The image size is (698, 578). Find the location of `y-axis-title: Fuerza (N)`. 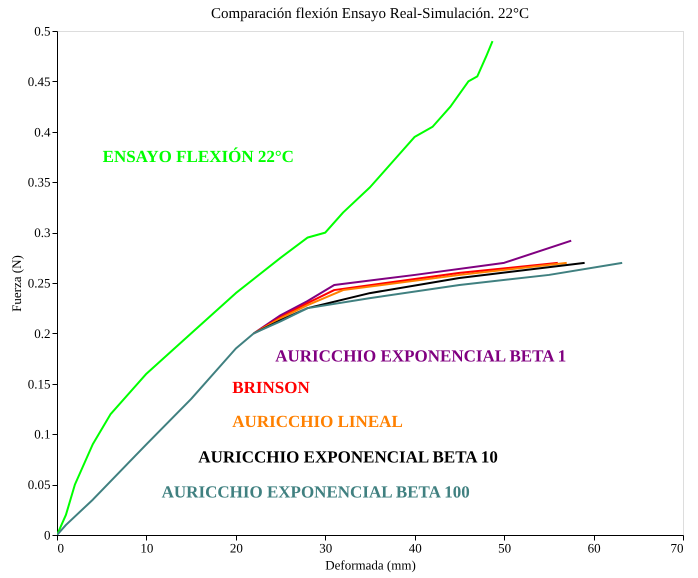

y-axis-title: Fuerza (N) is located at coordinates (16, 283).